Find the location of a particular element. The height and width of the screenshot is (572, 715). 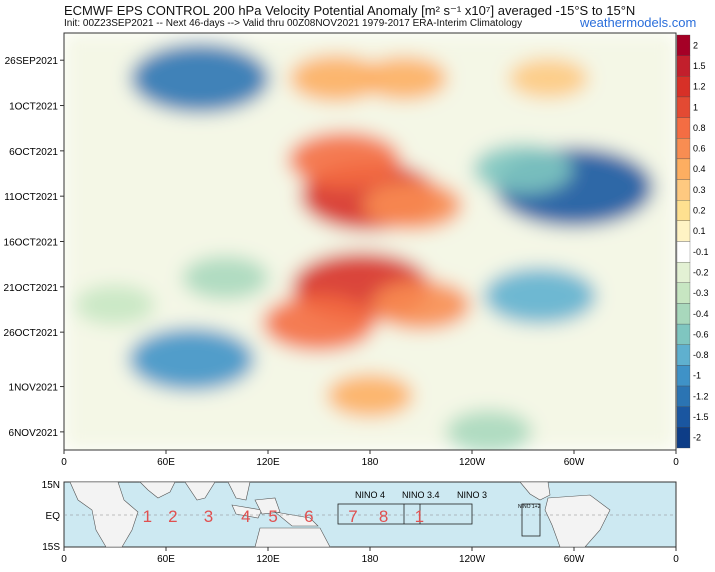

colorbar-label: -0.2 is located at coordinates (701, 272).